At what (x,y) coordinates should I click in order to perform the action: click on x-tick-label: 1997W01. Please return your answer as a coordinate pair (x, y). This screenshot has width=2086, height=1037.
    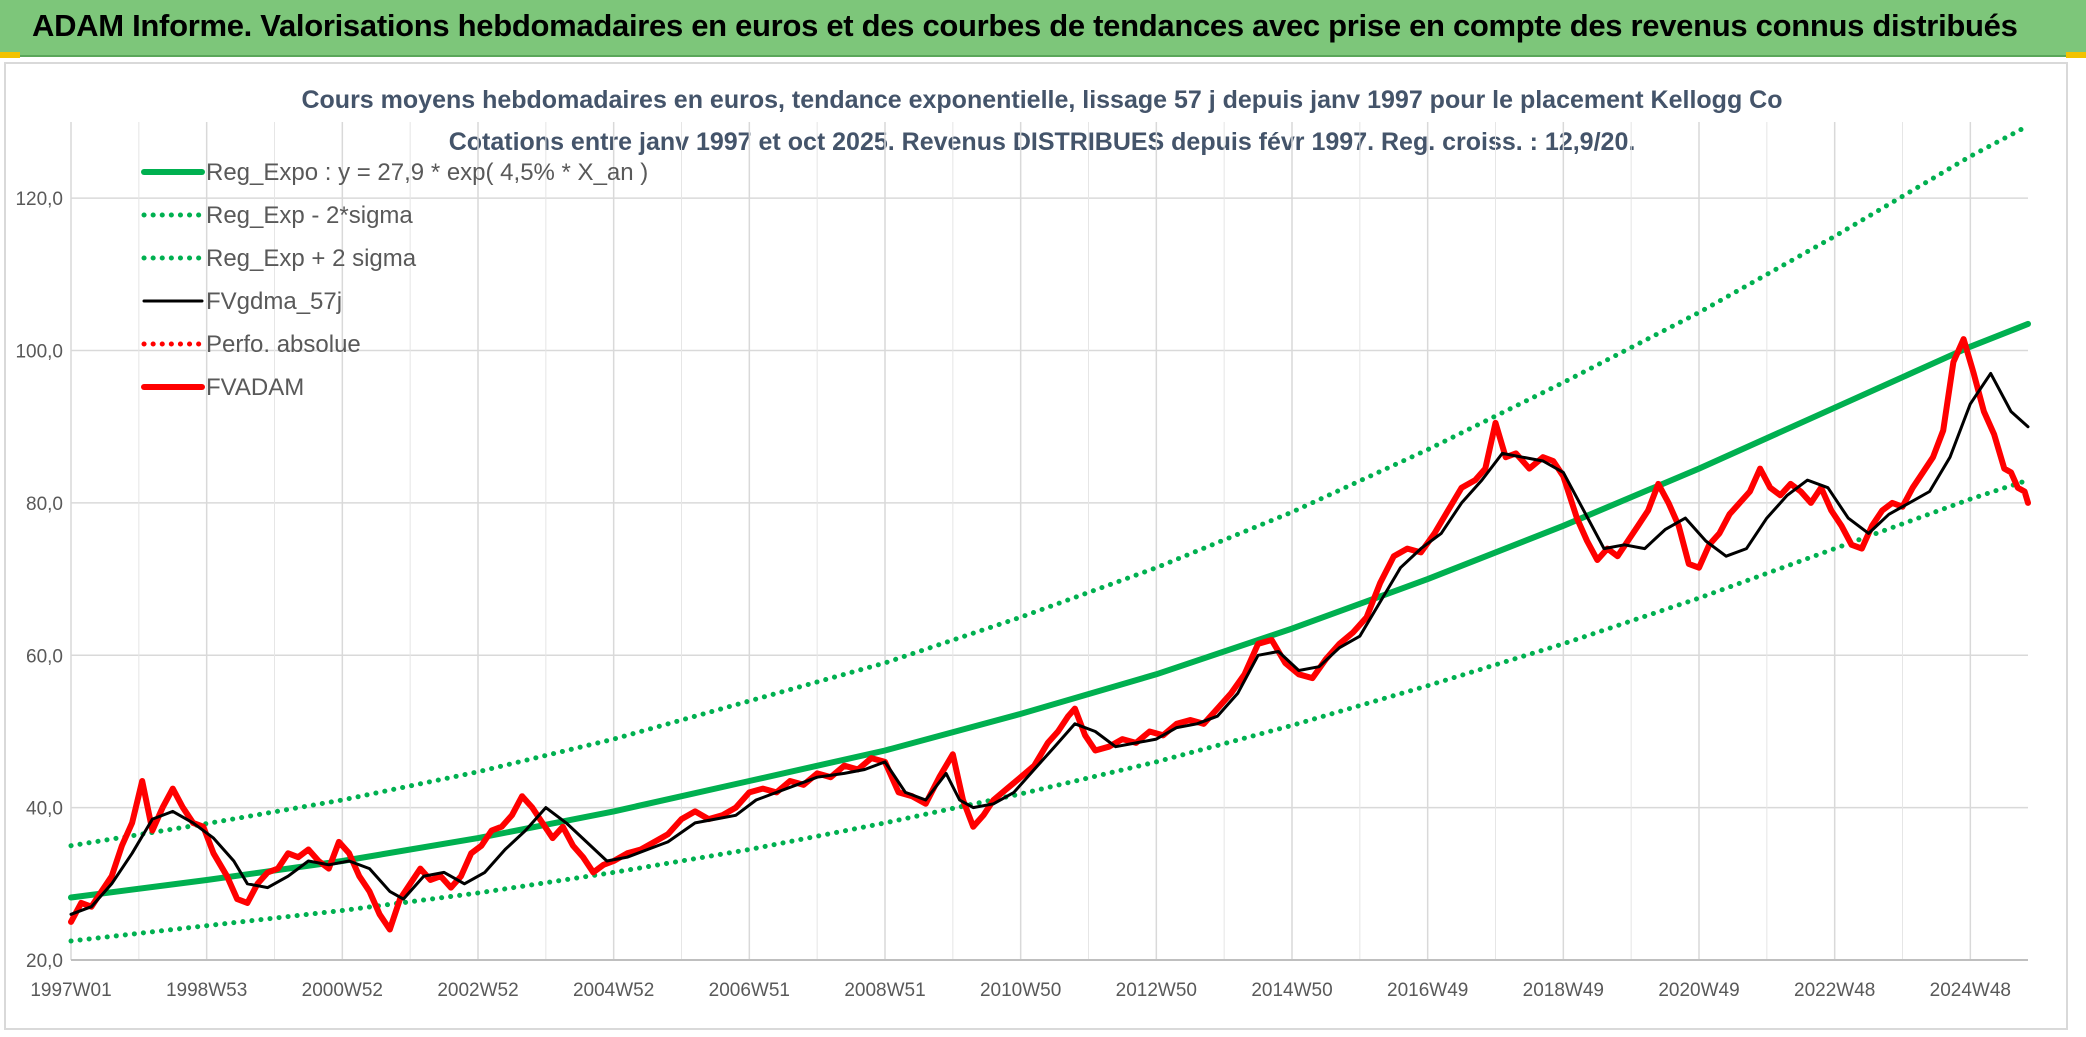
    Looking at the image, I should click on (70, 990).